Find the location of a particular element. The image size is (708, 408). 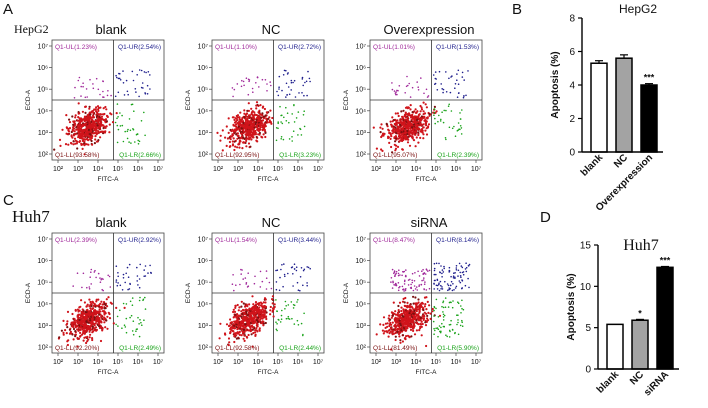

quadrant-label-LL: Q1-LL(95.07%) is located at coordinates (395, 155).